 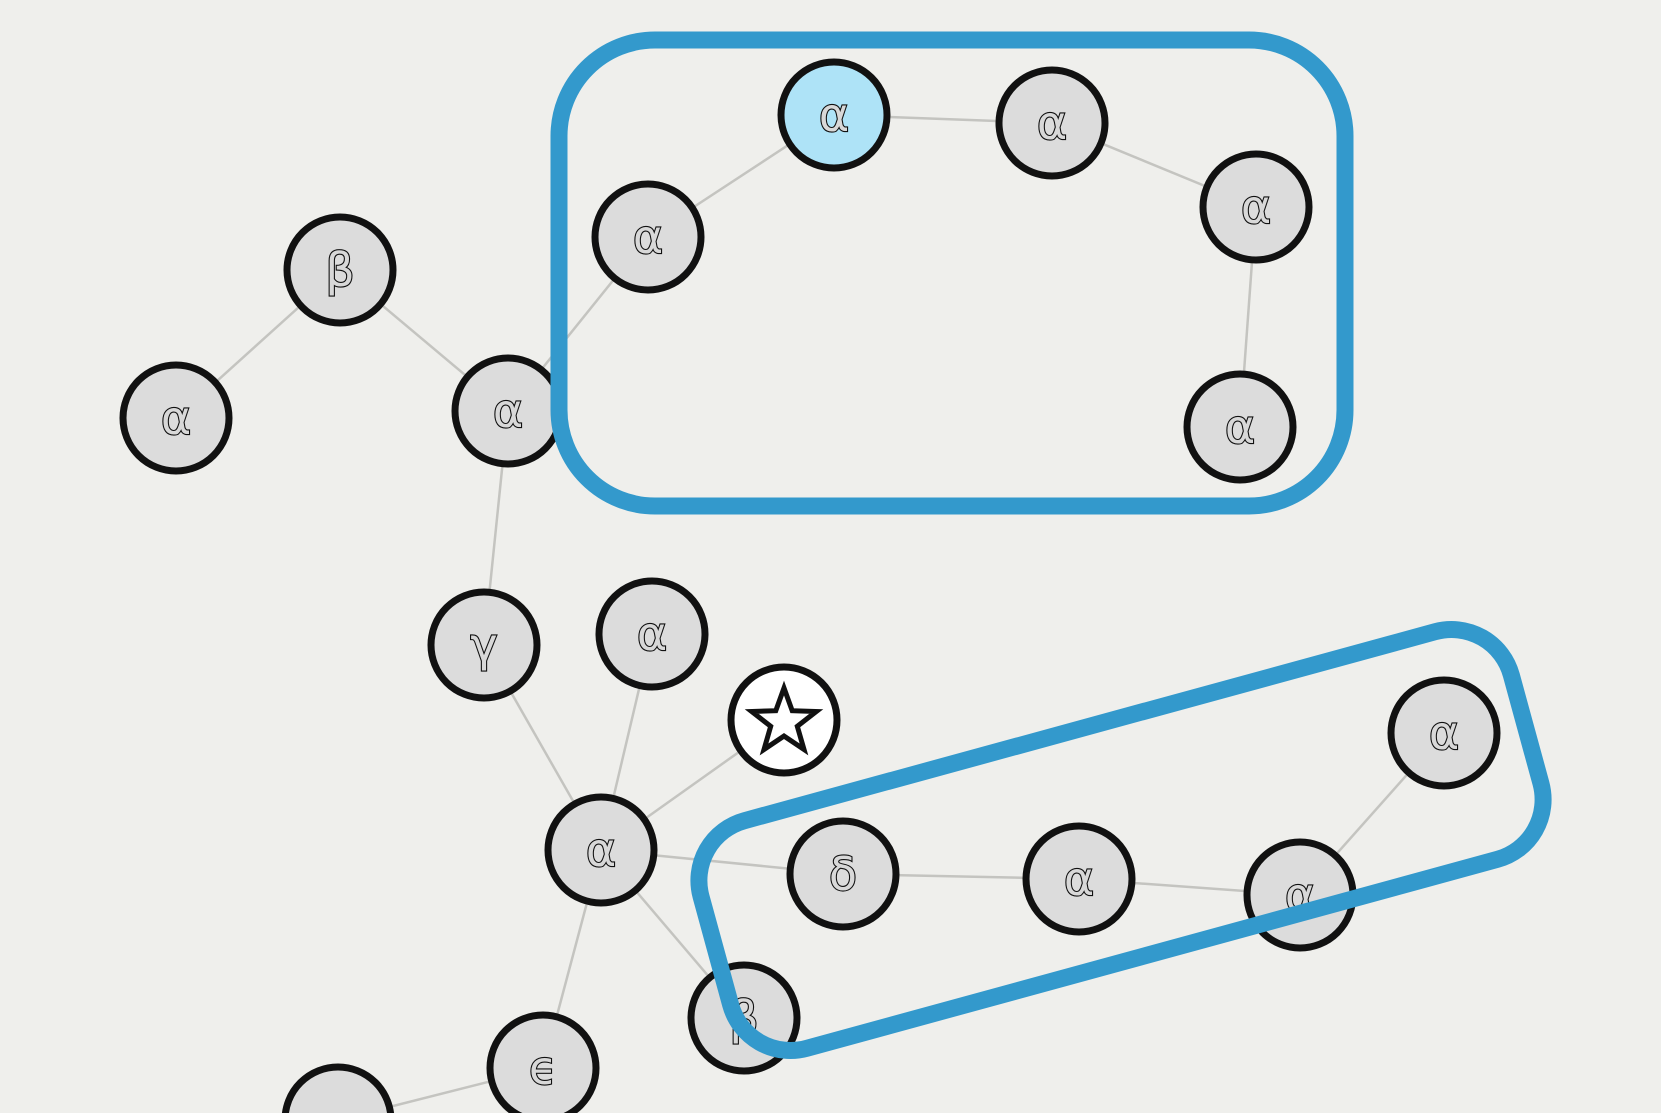 I want to click on graph-node: β, so click(x=340, y=270).